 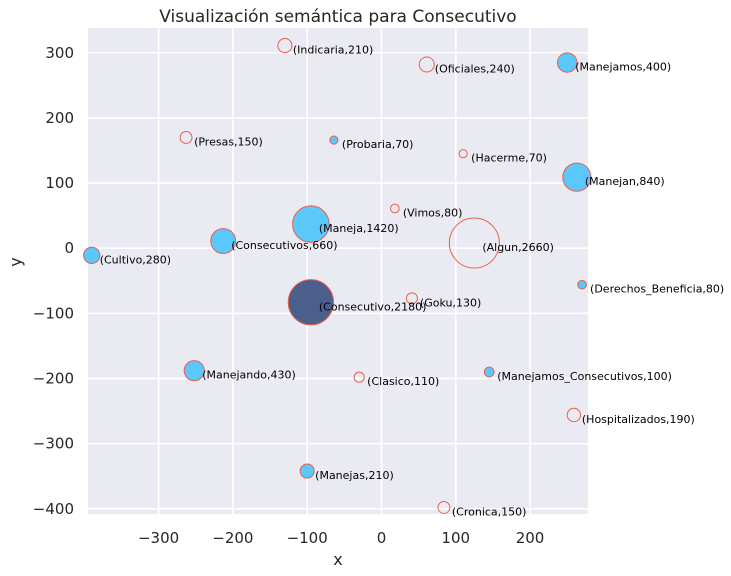 I want to click on point-label: (Oficiales,240), so click(x=475, y=68).